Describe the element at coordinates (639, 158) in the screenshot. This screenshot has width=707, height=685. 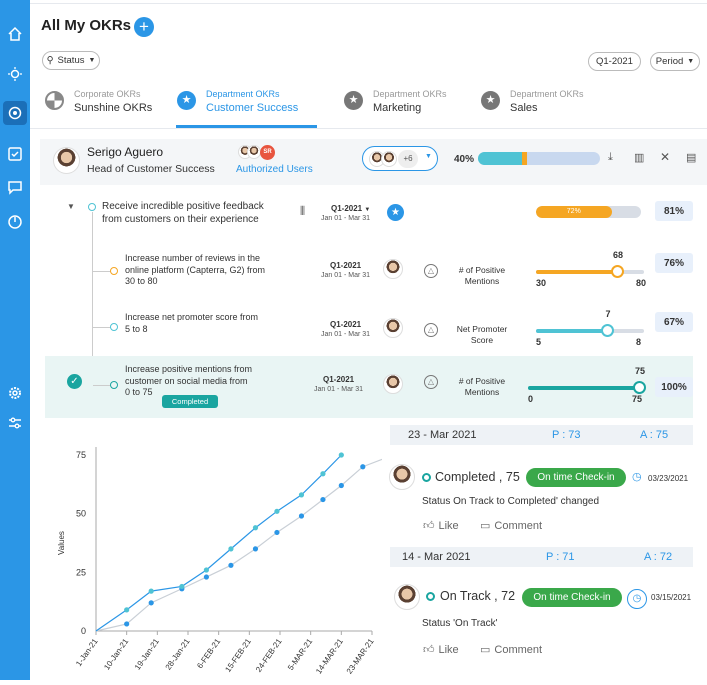
I see `bar-chart-icon: ▥` at that location.